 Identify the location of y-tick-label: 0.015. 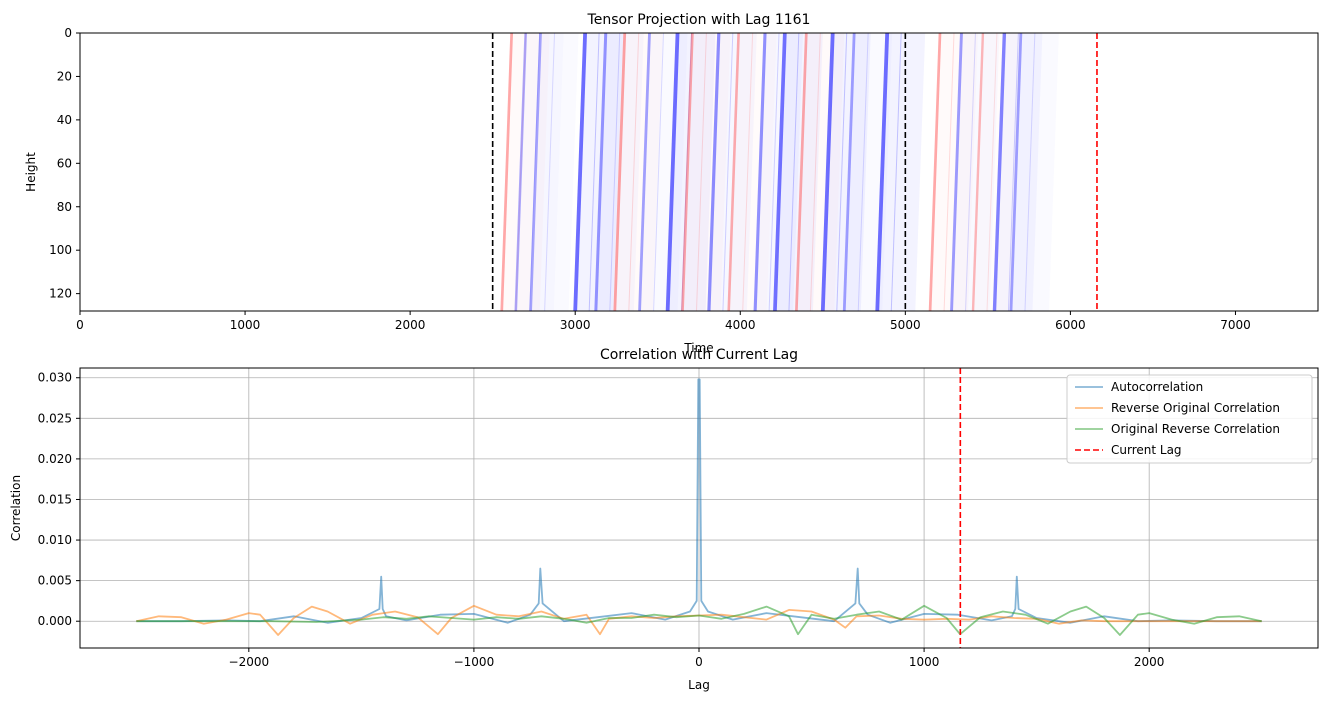
(55, 499).